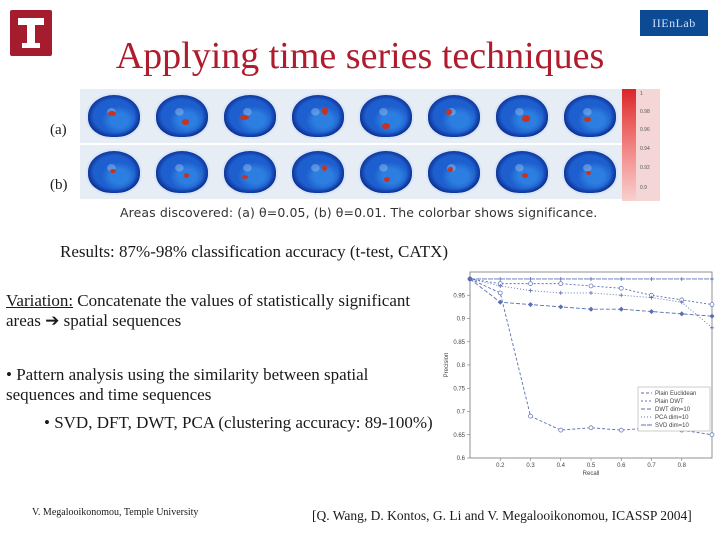 Image resolution: width=720 pixels, height=540 pixels. Describe the element at coordinates (641, 145) in the screenshot. I see `significance-colorbar: 1 0.98 0.96 0.94 0.92 0.9` at that location.